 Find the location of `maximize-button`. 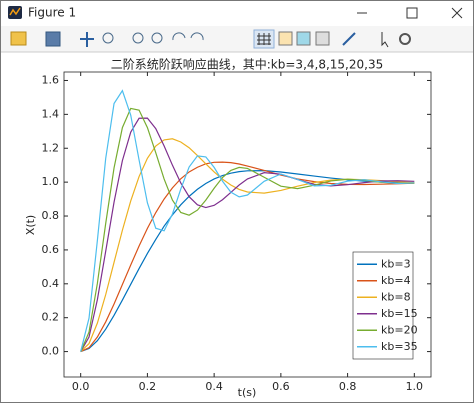

maximize-button is located at coordinates (412, 13).